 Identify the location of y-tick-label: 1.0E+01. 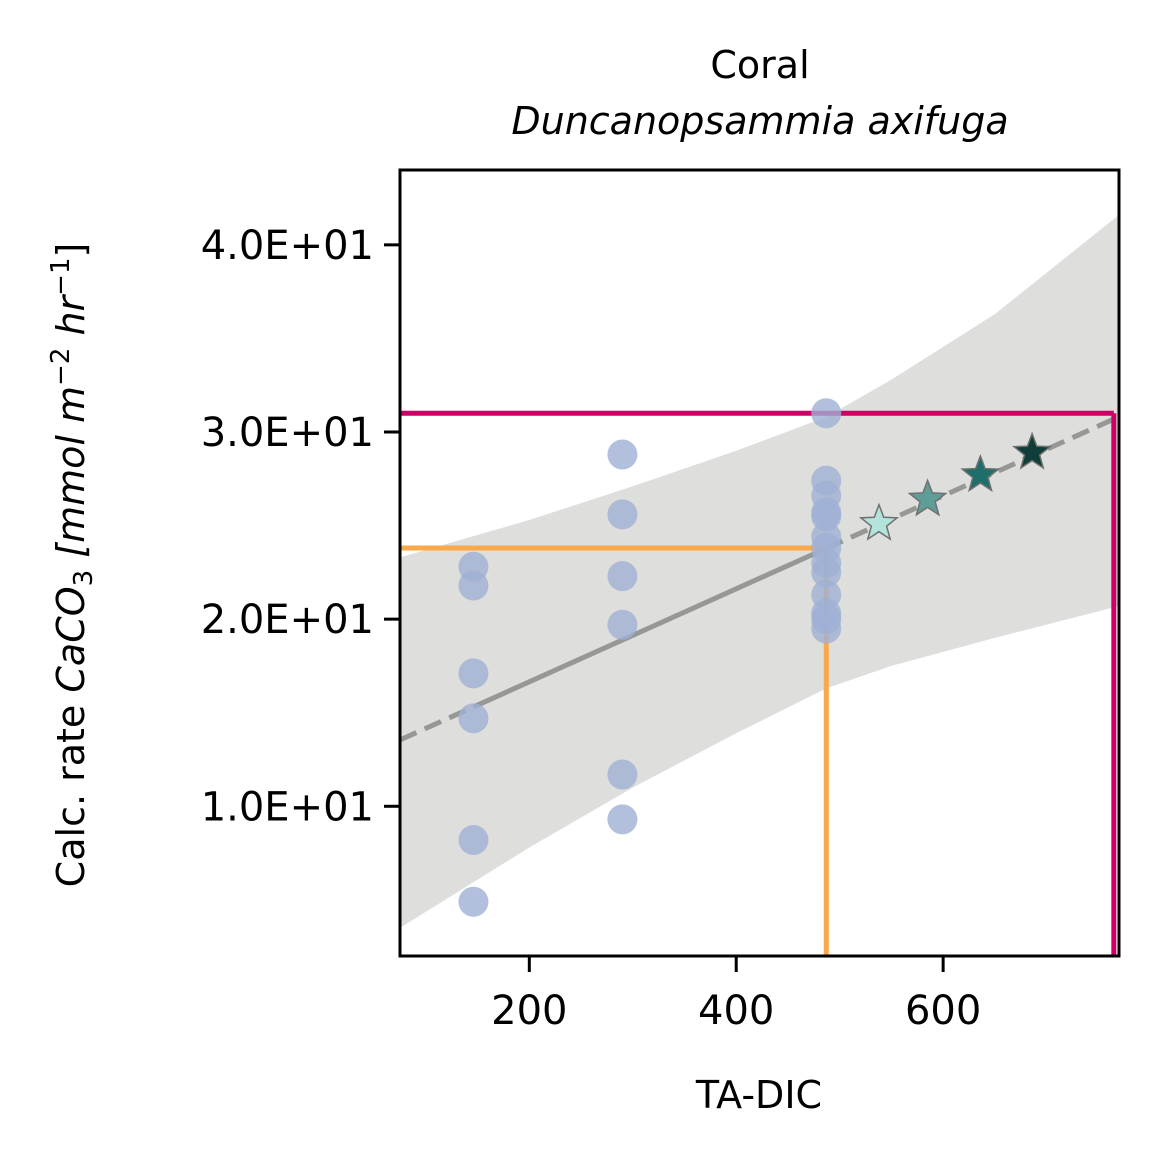
(287, 807).